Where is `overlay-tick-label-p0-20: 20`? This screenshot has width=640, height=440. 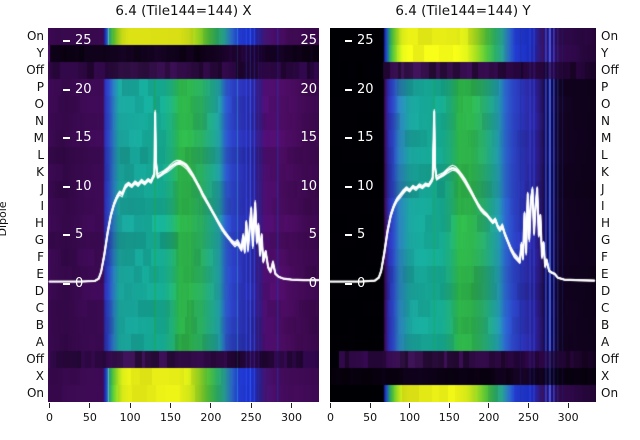
overlay-tick-label-p0-20: 20 is located at coordinates (83, 89).